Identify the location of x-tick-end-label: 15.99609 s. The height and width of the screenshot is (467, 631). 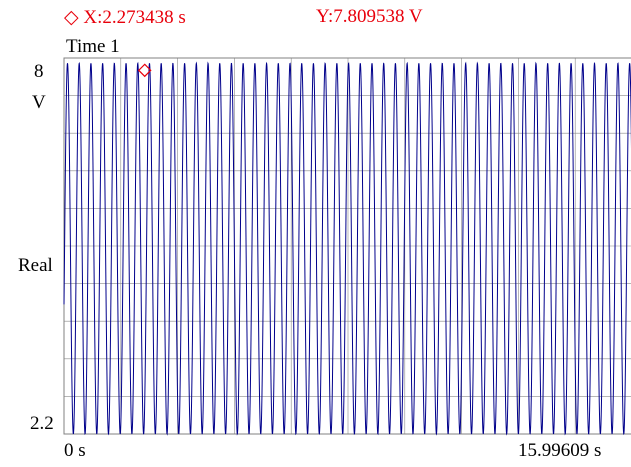
(560, 450).